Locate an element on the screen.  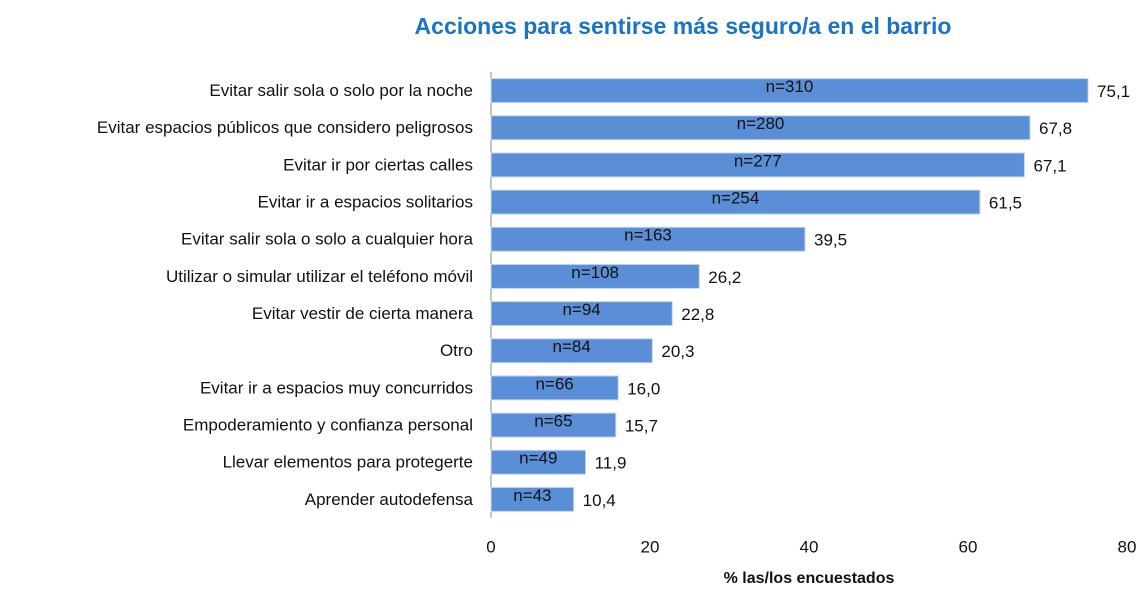
x-tick-label: 0 is located at coordinates (490, 546).